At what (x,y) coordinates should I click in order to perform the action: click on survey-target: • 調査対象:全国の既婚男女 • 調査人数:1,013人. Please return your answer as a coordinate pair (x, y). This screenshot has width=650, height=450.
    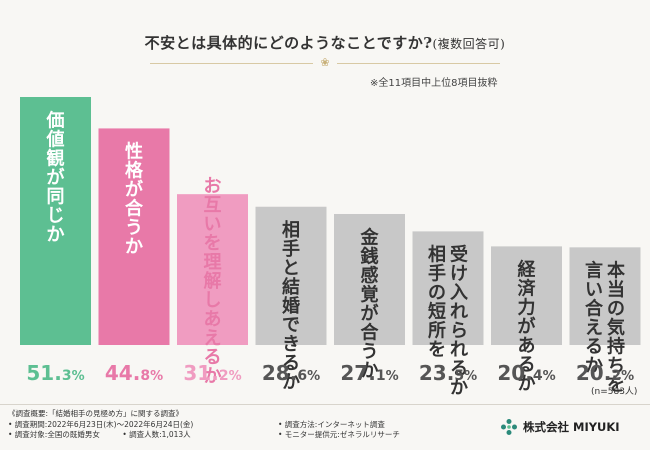
    Looking at the image, I should click on (99, 434).